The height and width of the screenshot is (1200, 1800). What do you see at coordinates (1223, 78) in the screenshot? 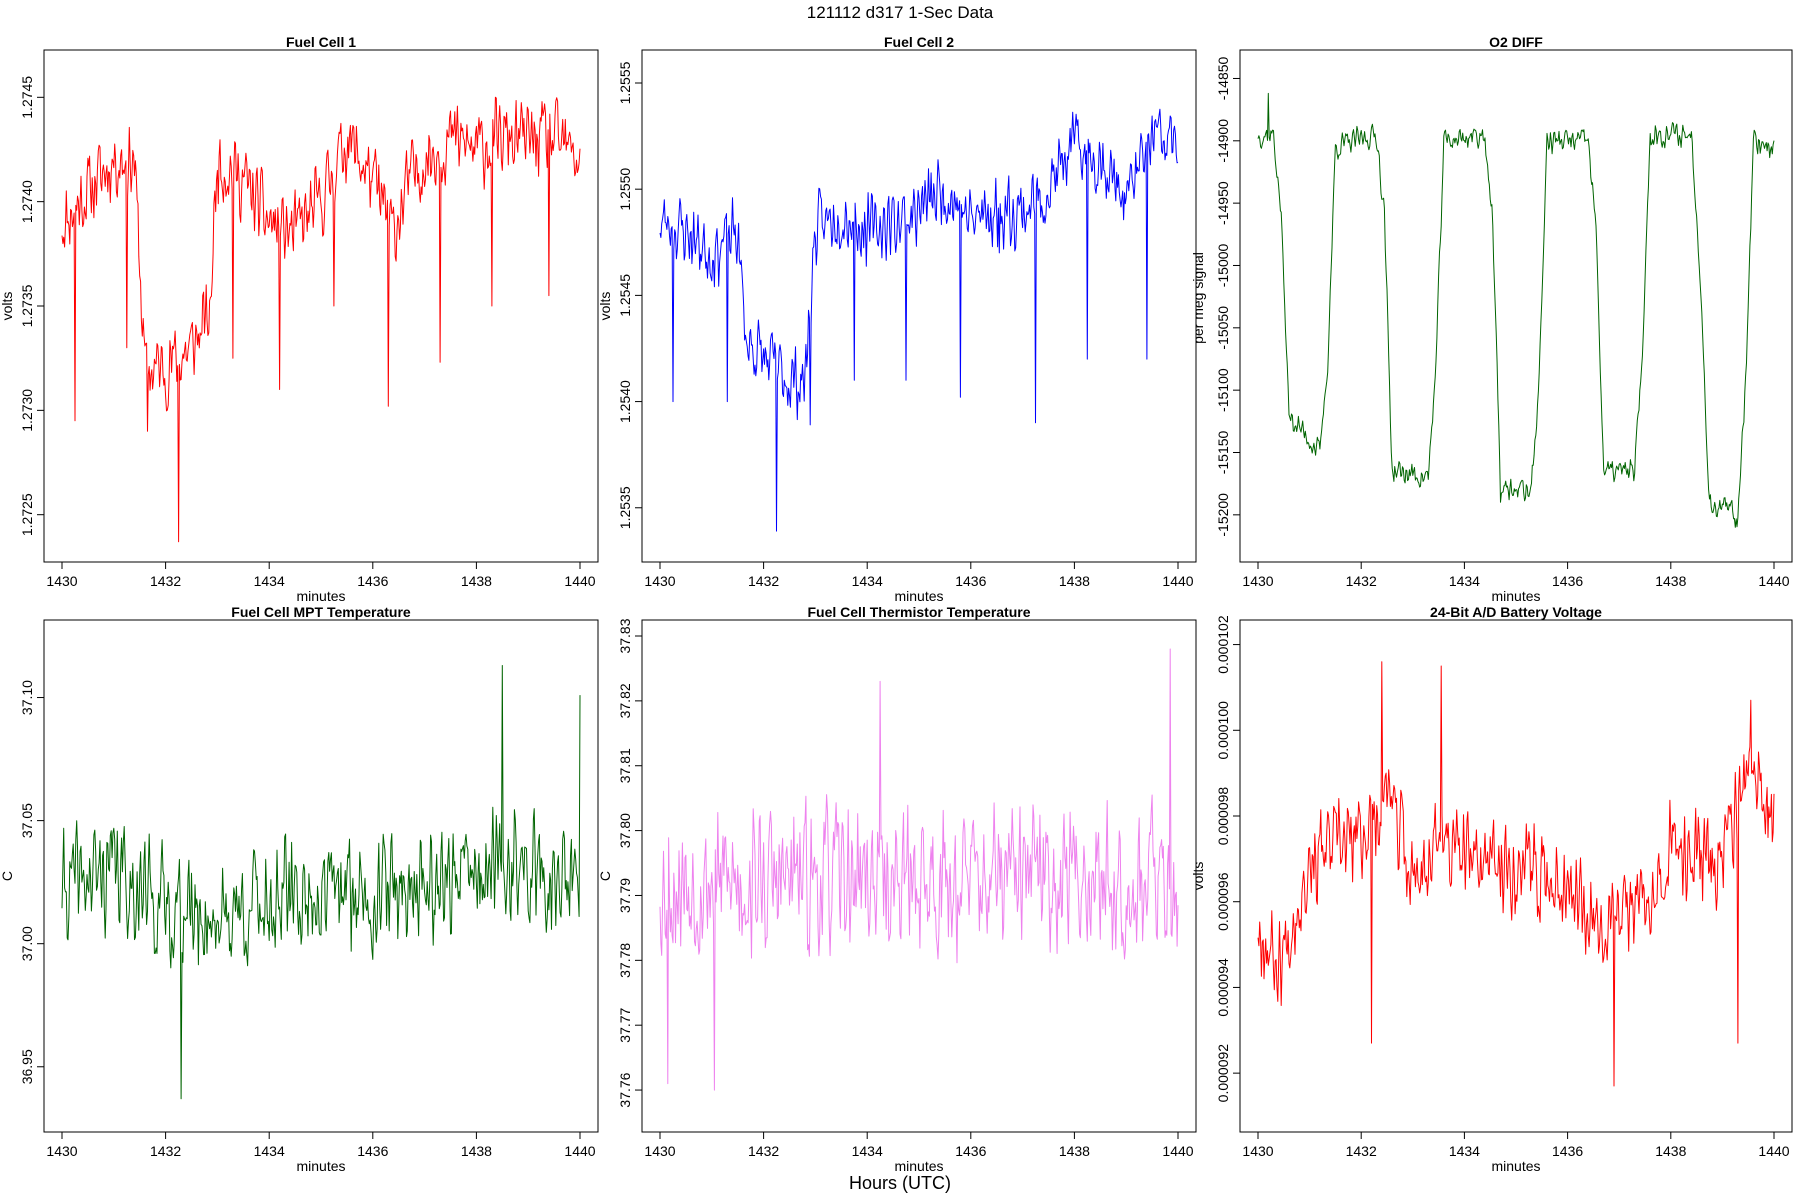
I see `y-tick-label: -14850` at bounding box center [1223, 78].